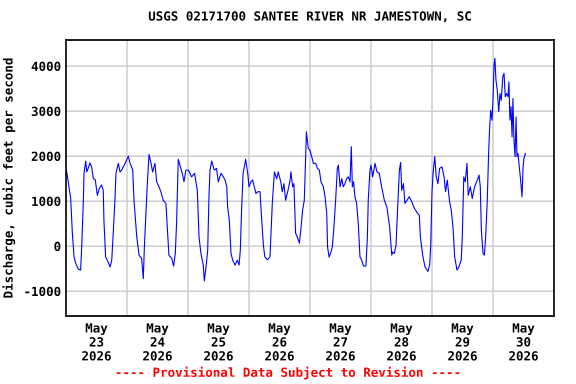  Describe the element at coordinates (288, 373) in the screenshot. I see `text: ---- Provisional Data Subject to Revision ----` at that location.